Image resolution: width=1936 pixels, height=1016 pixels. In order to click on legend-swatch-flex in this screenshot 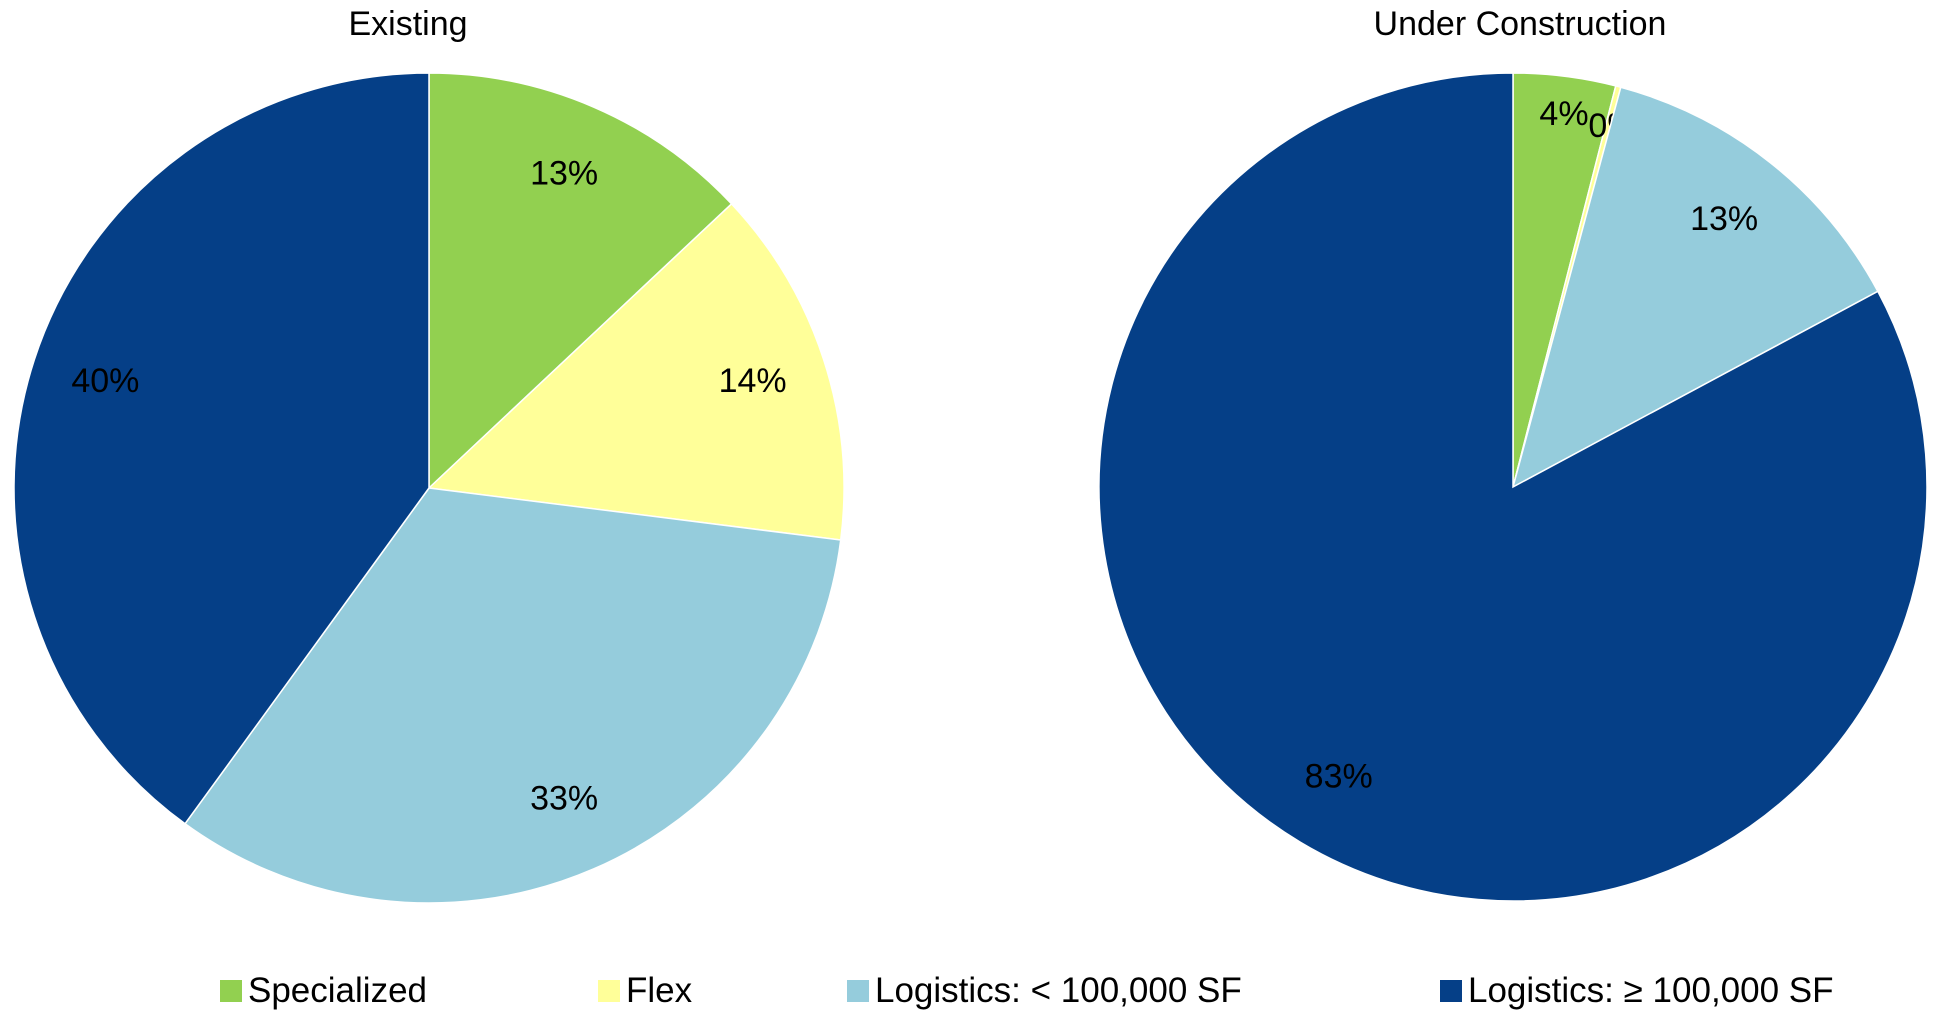, I will do `click(609, 991)`.